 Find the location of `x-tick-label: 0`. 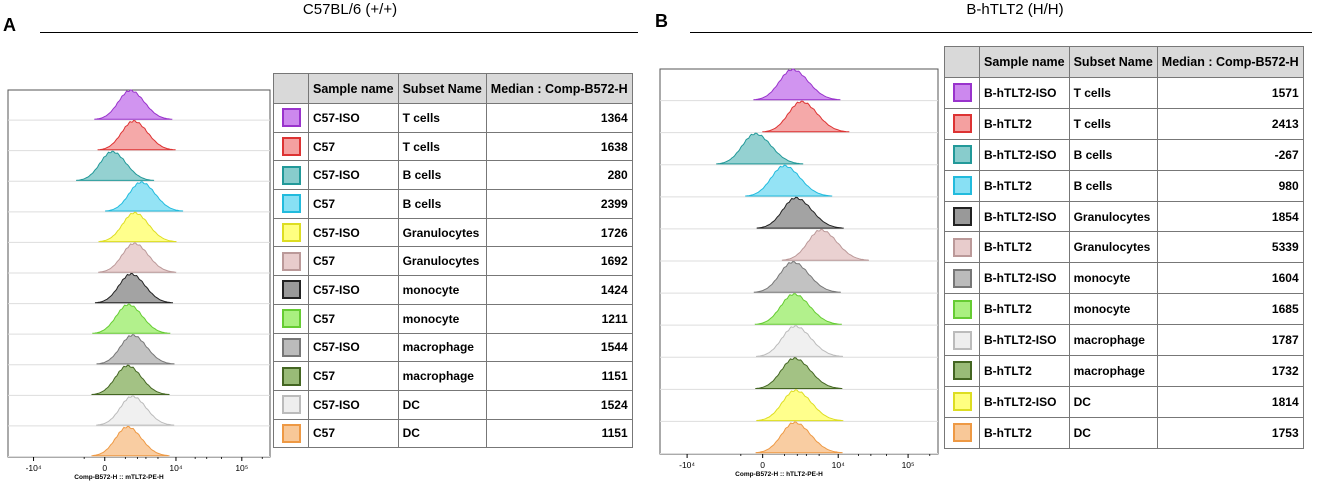

x-tick-label: 0 is located at coordinates (104, 468).